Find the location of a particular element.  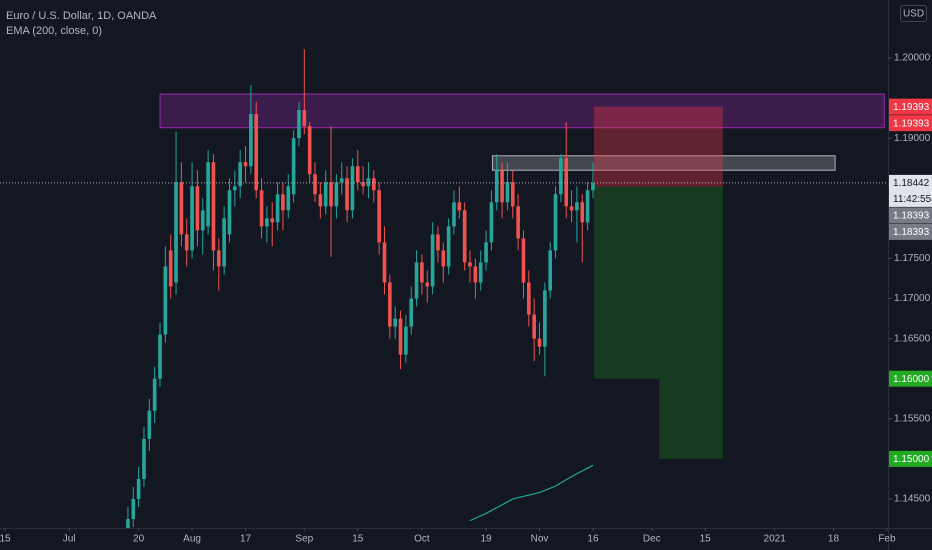

y-tick-label: 1.15500 is located at coordinates (912, 418).